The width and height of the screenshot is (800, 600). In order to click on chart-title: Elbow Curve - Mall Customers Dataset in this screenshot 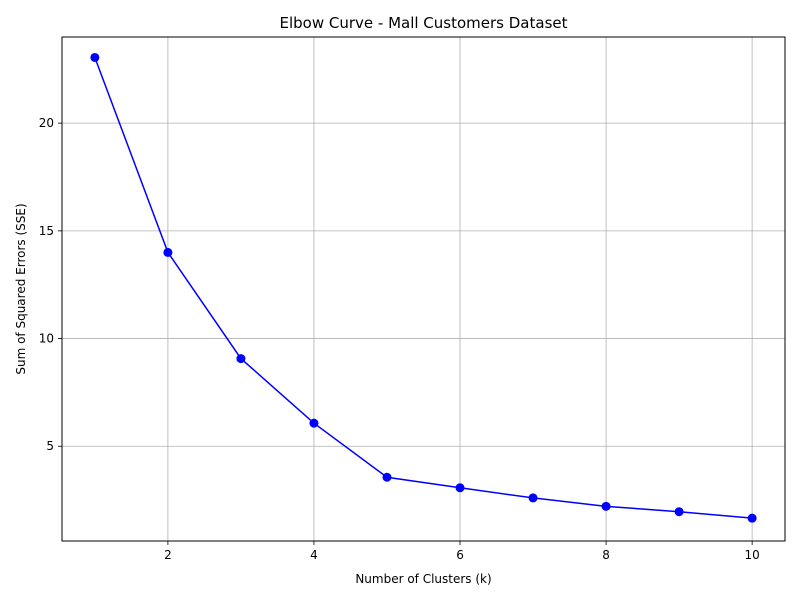, I will do `click(423, 23)`.